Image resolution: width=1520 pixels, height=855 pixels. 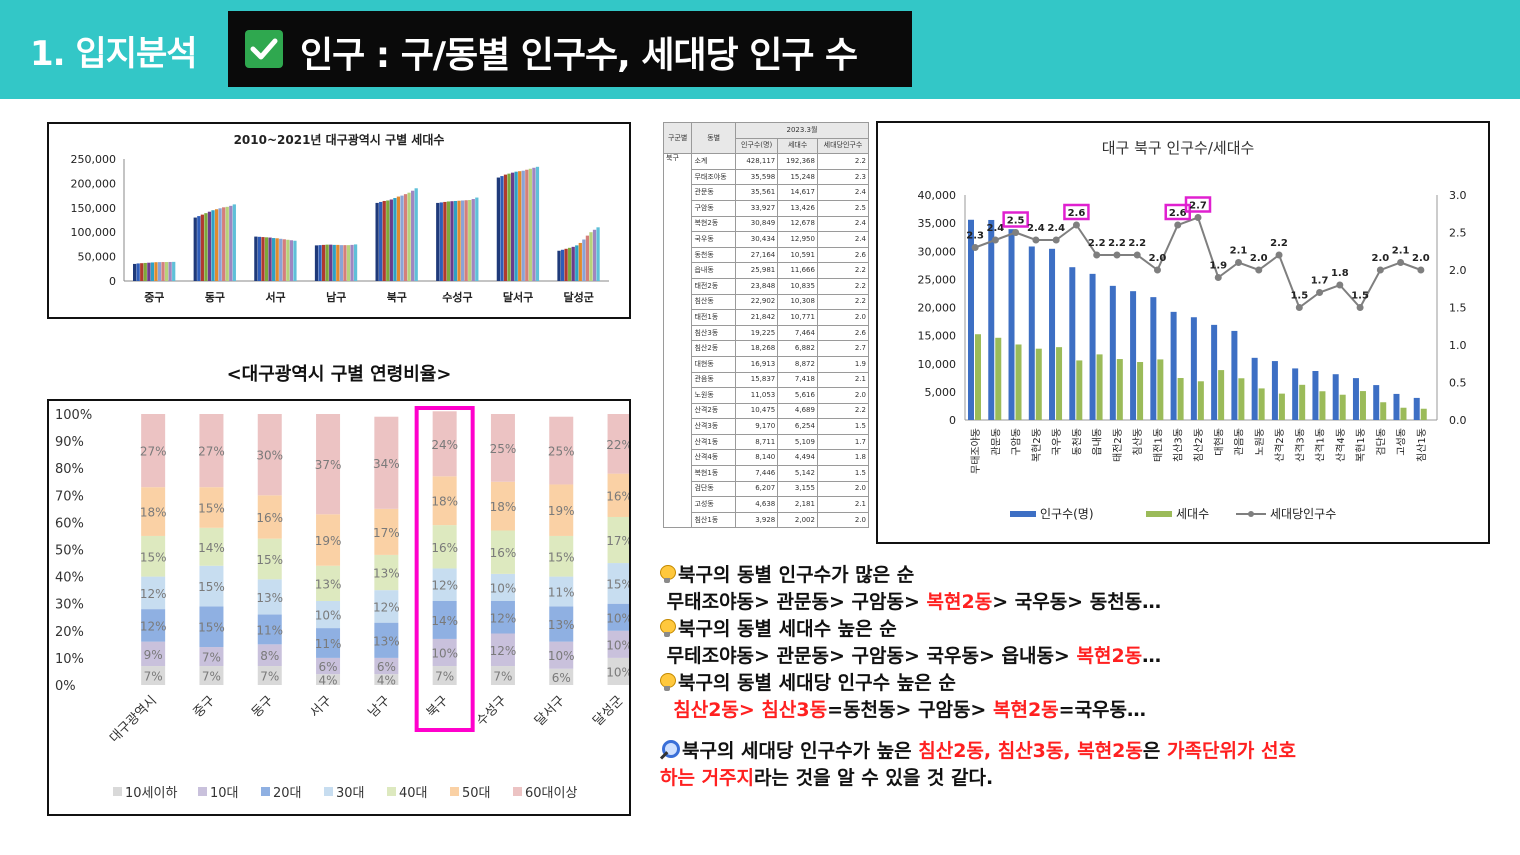 What do you see at coordinates (1299, 296) in the screenshot?
I see `data-label: 1.5` at bounding box center [1299, 296].